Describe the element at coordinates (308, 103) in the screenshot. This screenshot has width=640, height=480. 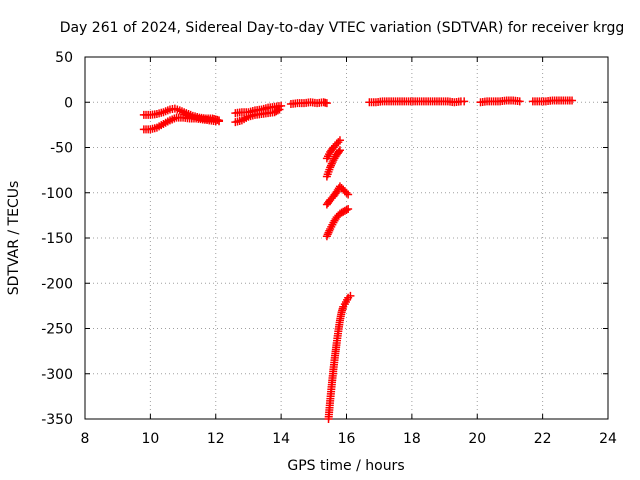
I see `series-band-e` at that location.